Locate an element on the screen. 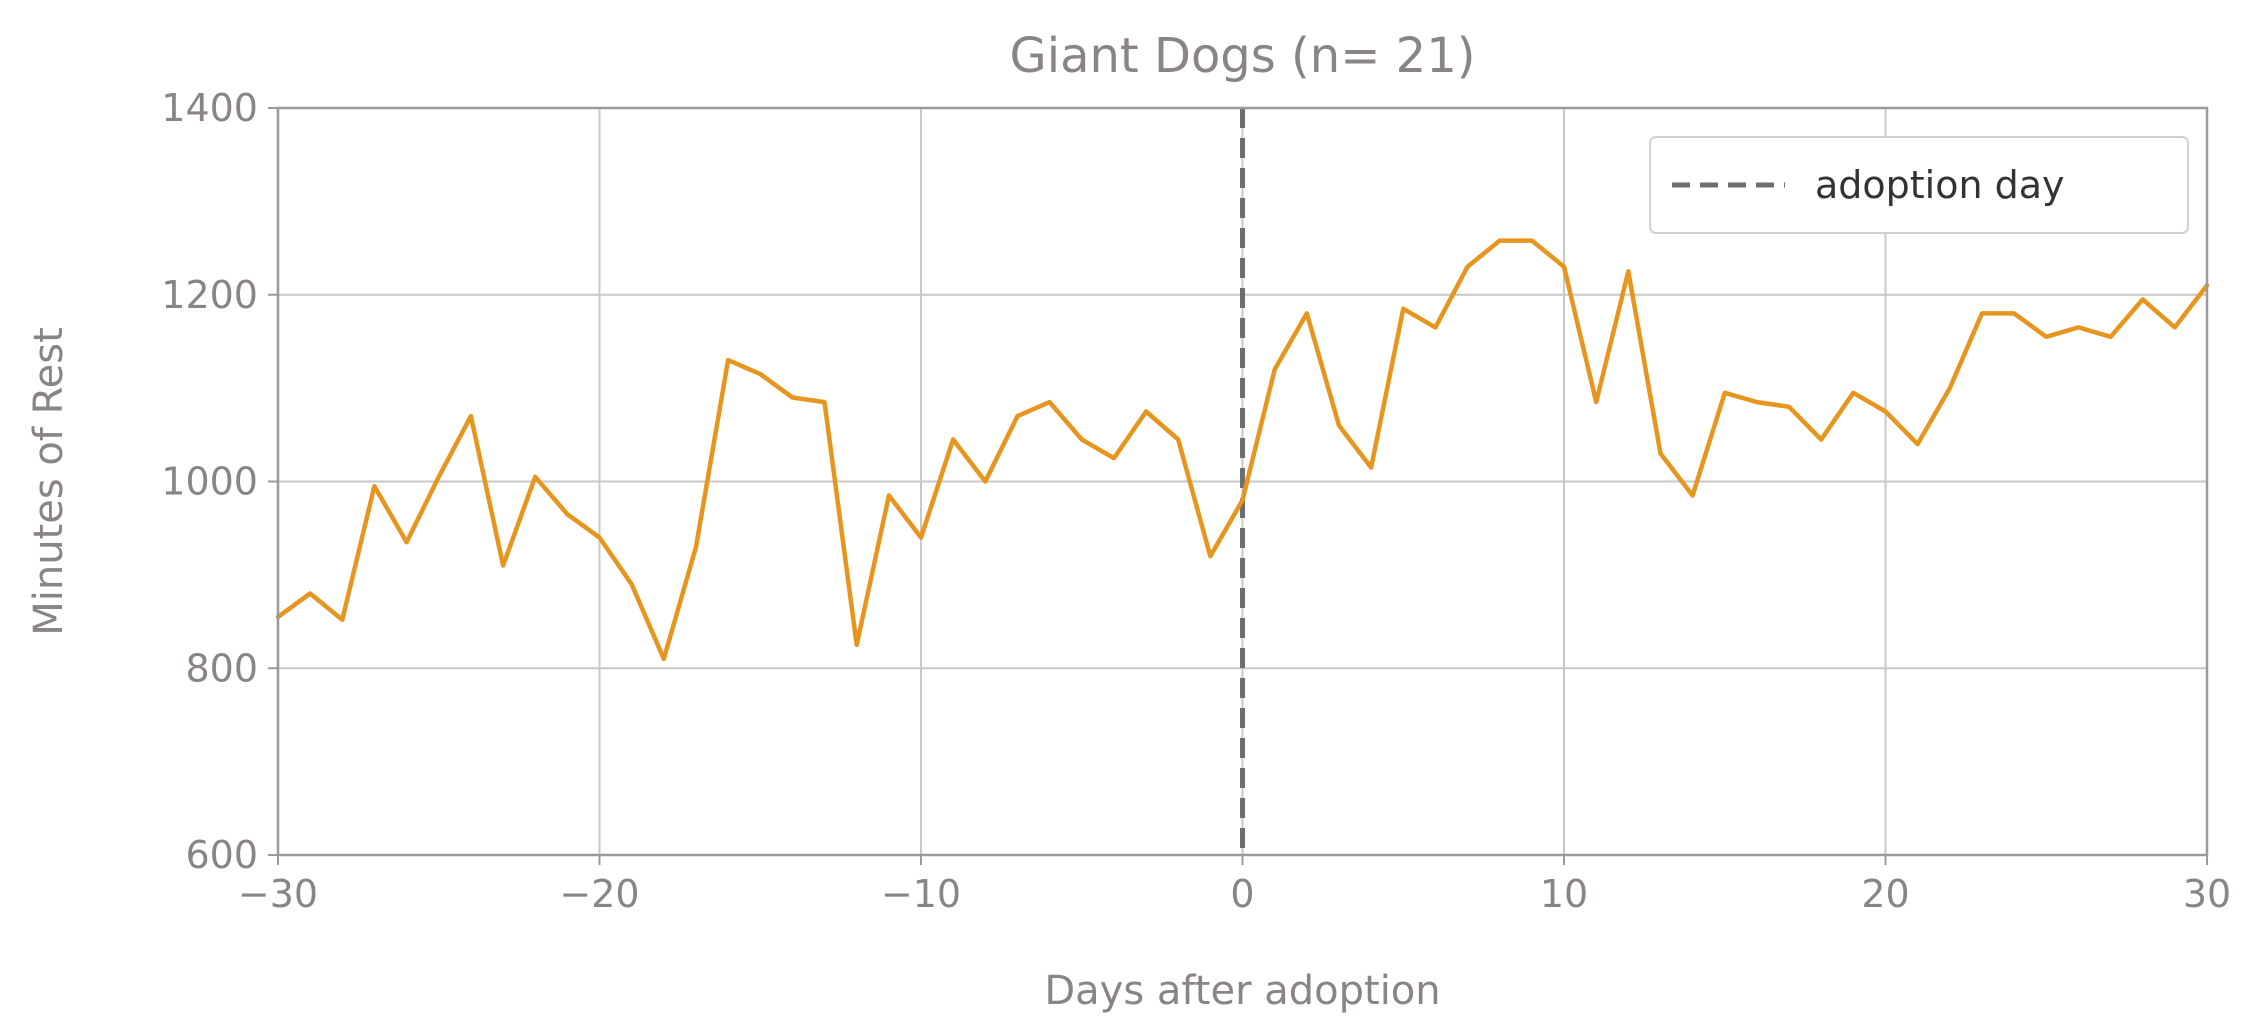 This screenshot has height=1019, width=2247. x-tick-label: −10 is located at coordinates (921, 894).